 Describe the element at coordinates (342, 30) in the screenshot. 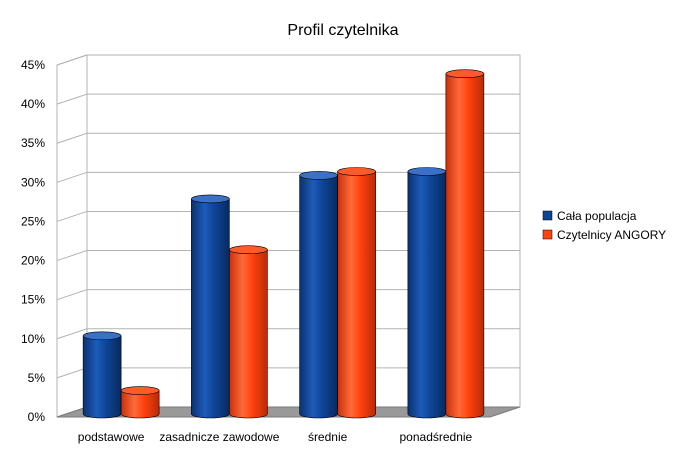

I see `chart-title: Profil czytelnika` at that location.